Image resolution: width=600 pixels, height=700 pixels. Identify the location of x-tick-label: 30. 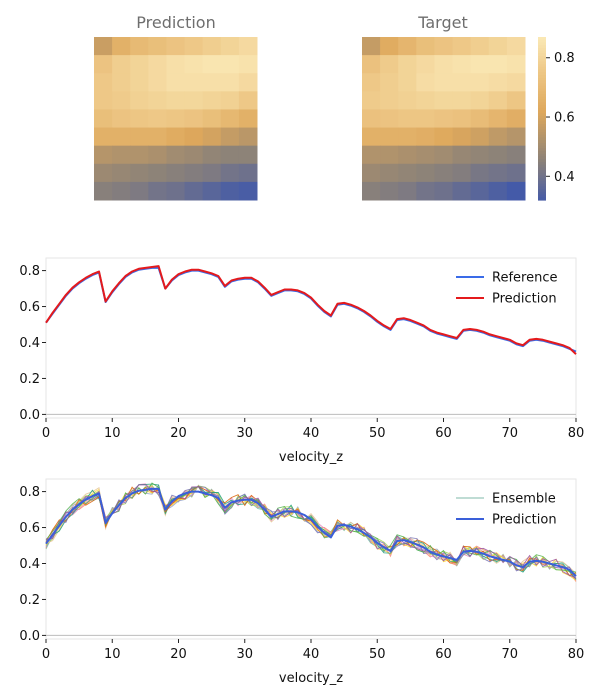
(244, 654).